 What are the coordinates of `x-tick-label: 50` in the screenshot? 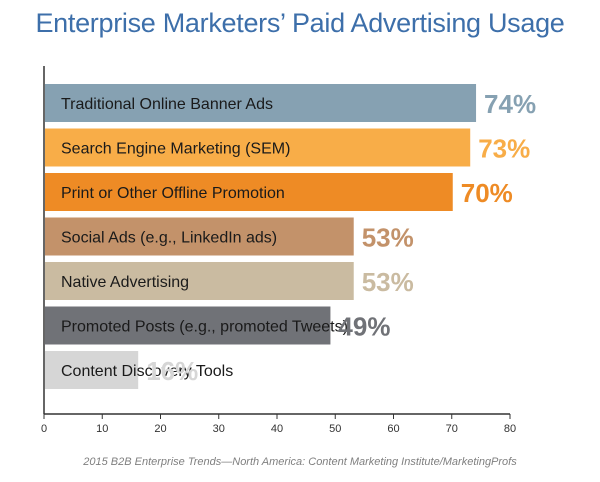 It's located at (335, 429).